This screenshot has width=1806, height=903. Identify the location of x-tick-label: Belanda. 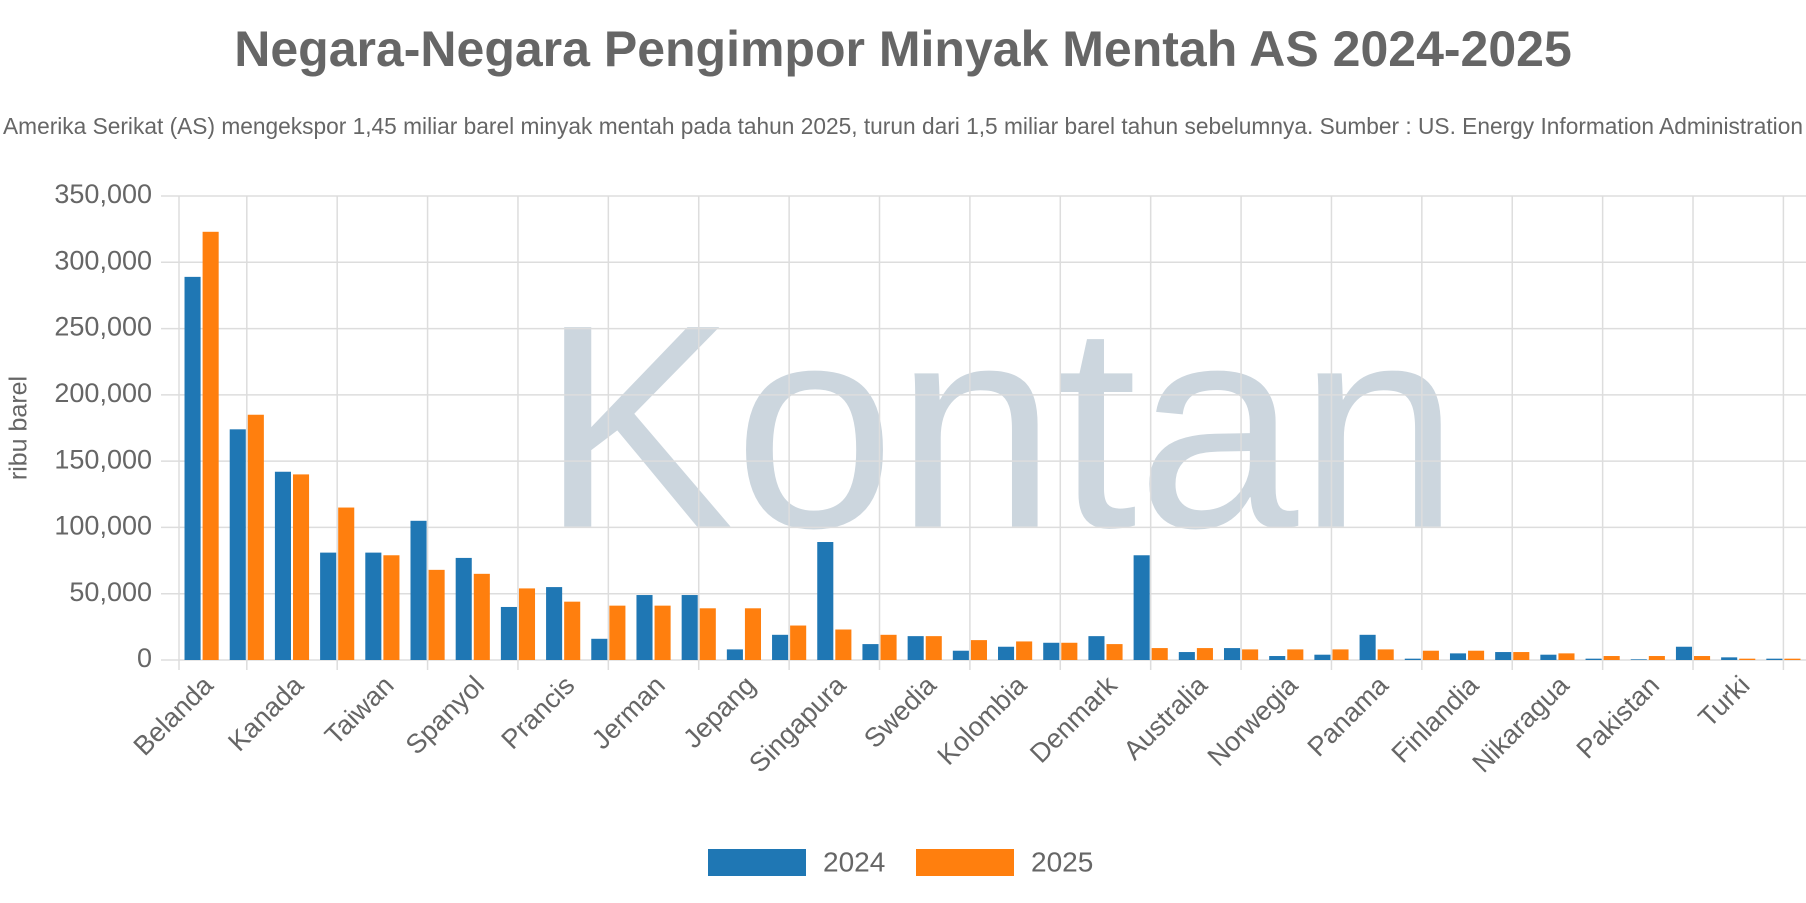
(174, 715).